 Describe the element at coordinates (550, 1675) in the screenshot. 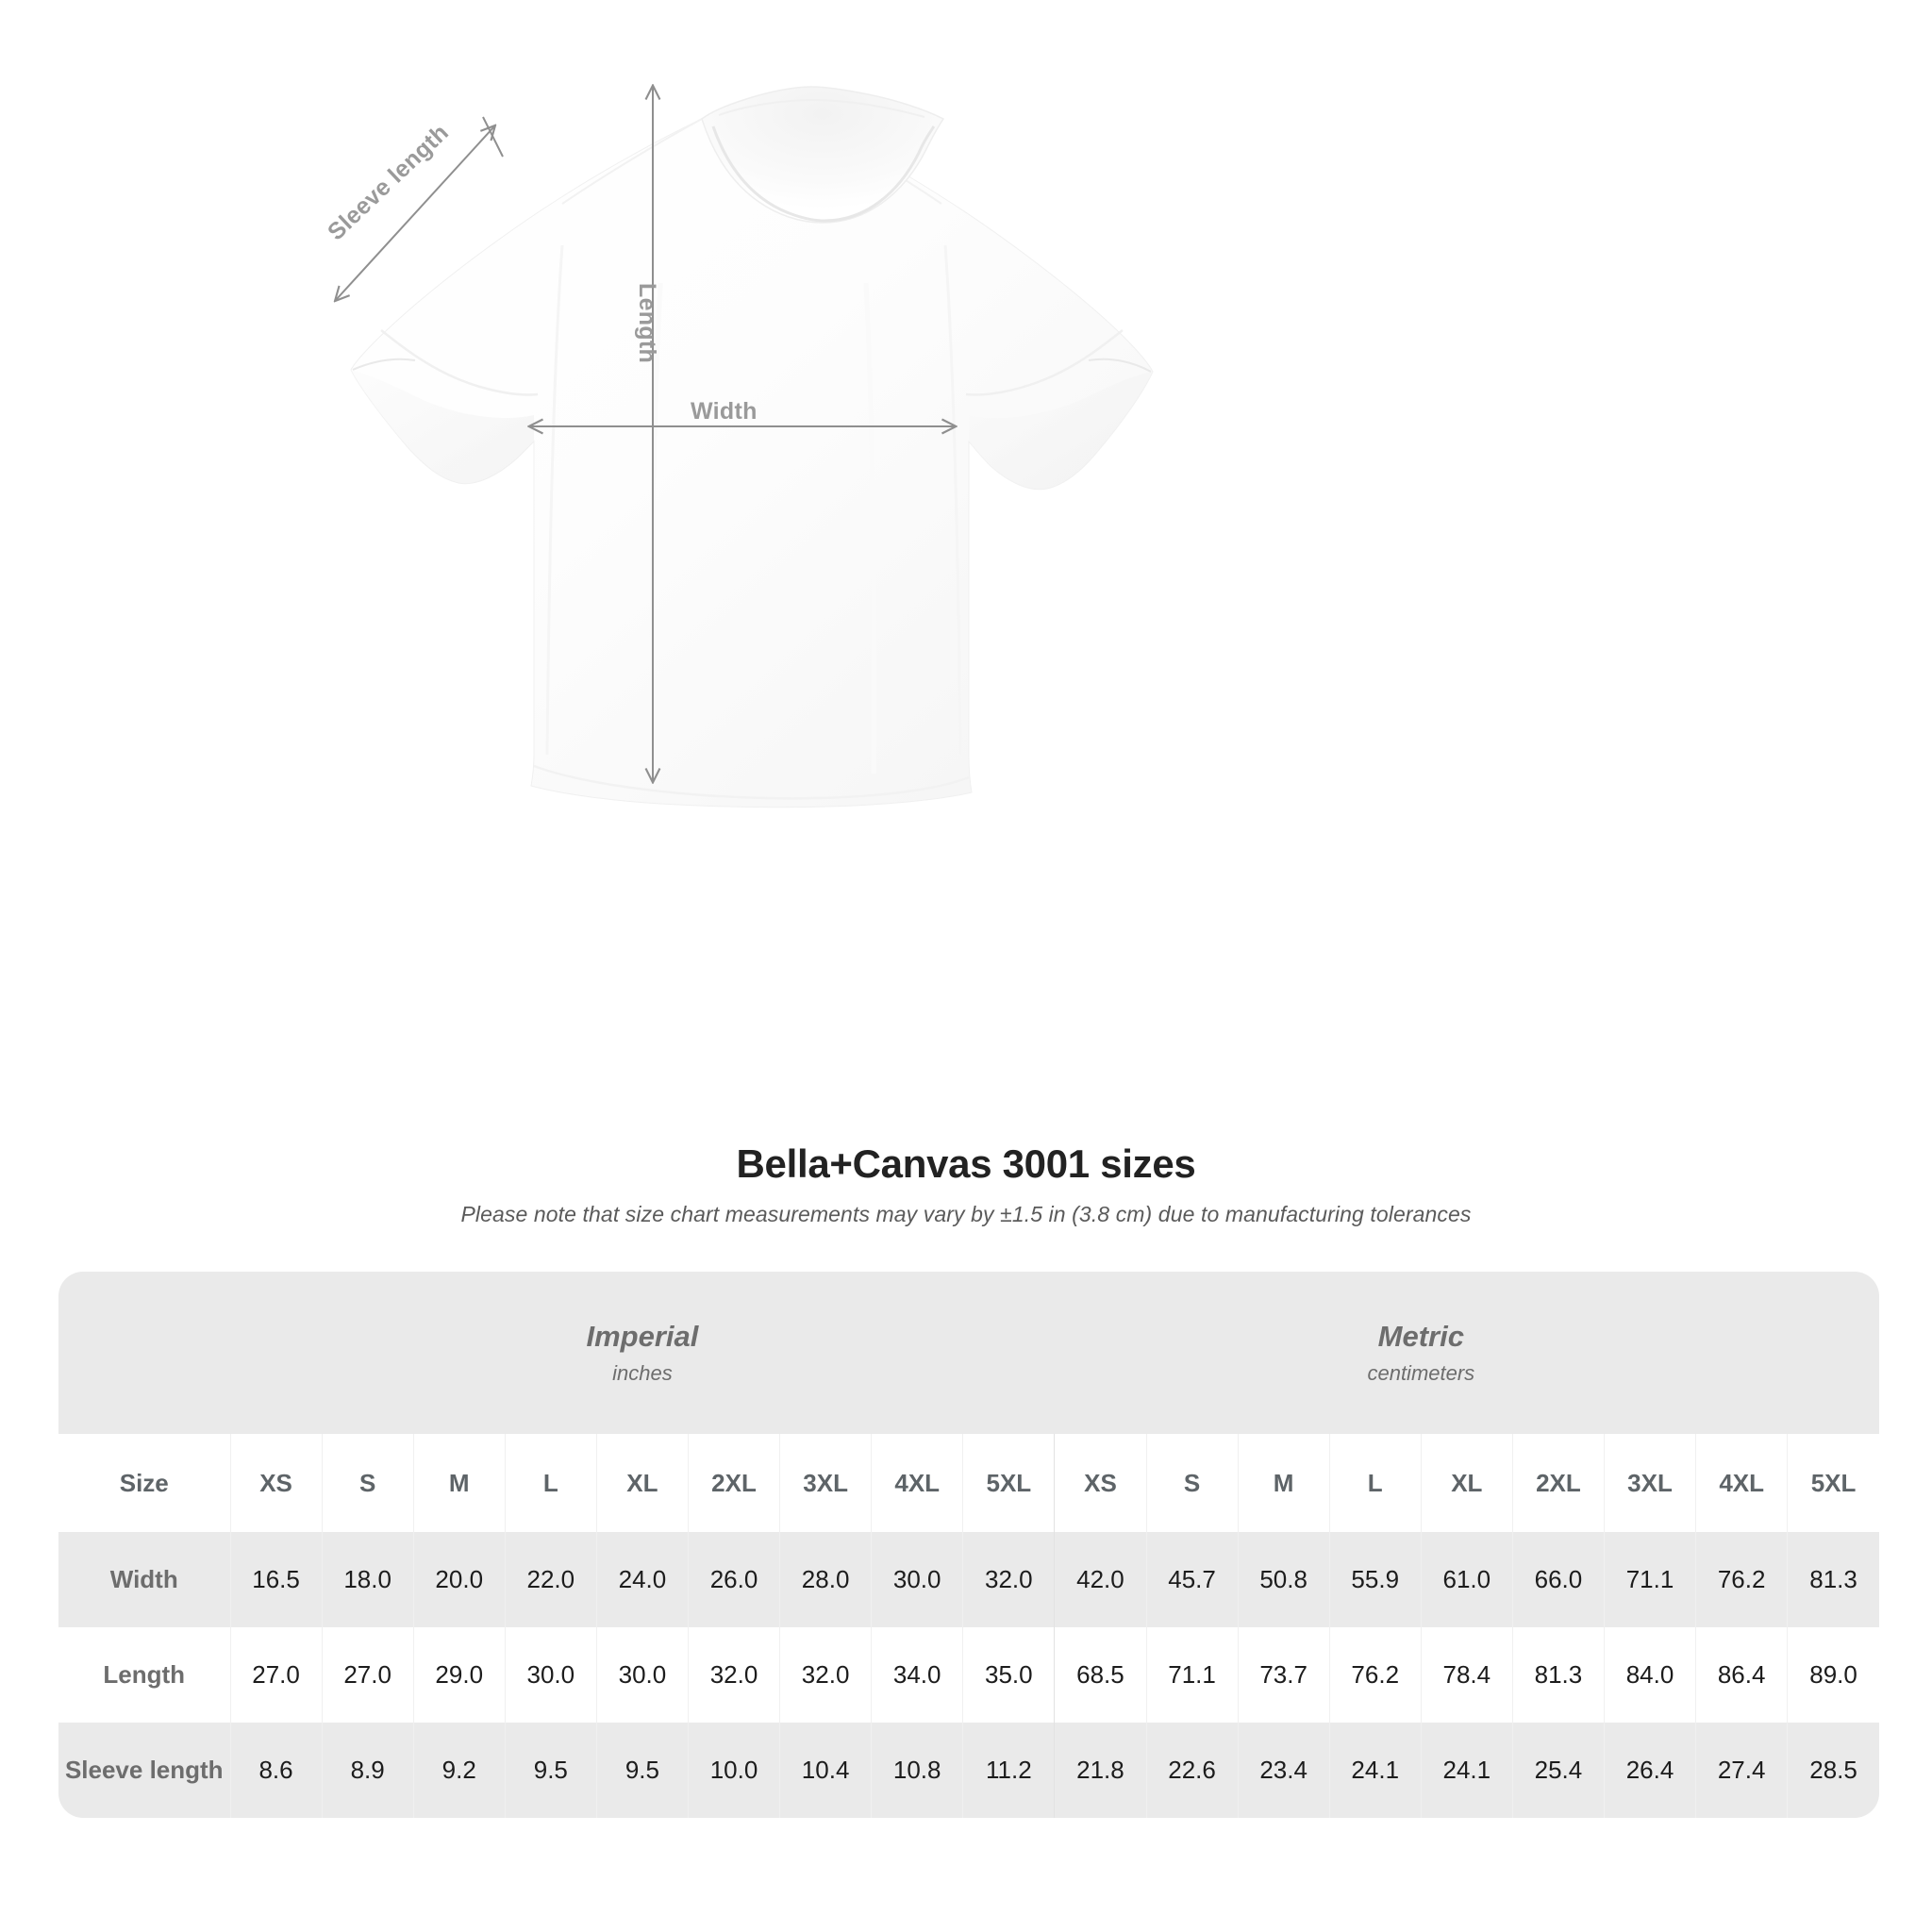

I see `cell-length-3: 30.0` at that location.